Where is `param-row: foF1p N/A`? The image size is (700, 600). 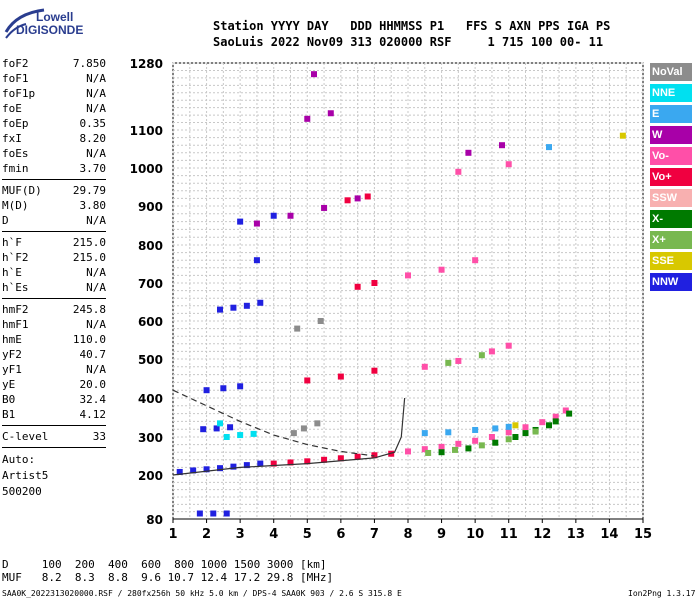 param-row: foF1p N/A is located at coordinates (54, 93).